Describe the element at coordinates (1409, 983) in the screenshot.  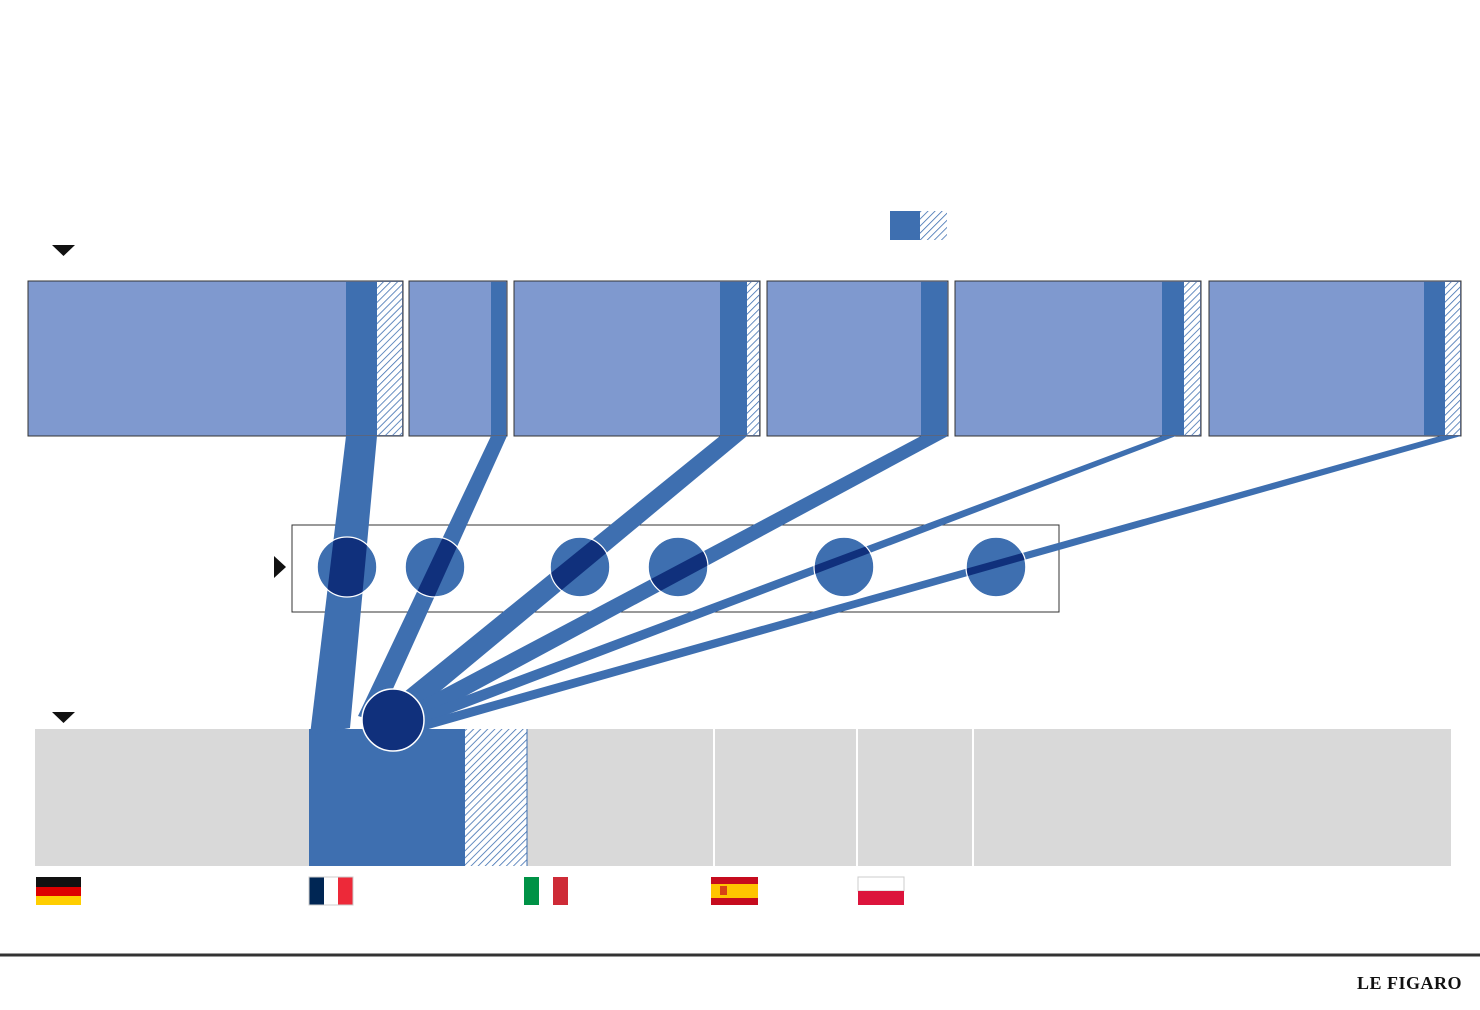
I see `brand: LE FIGARO` at that location.